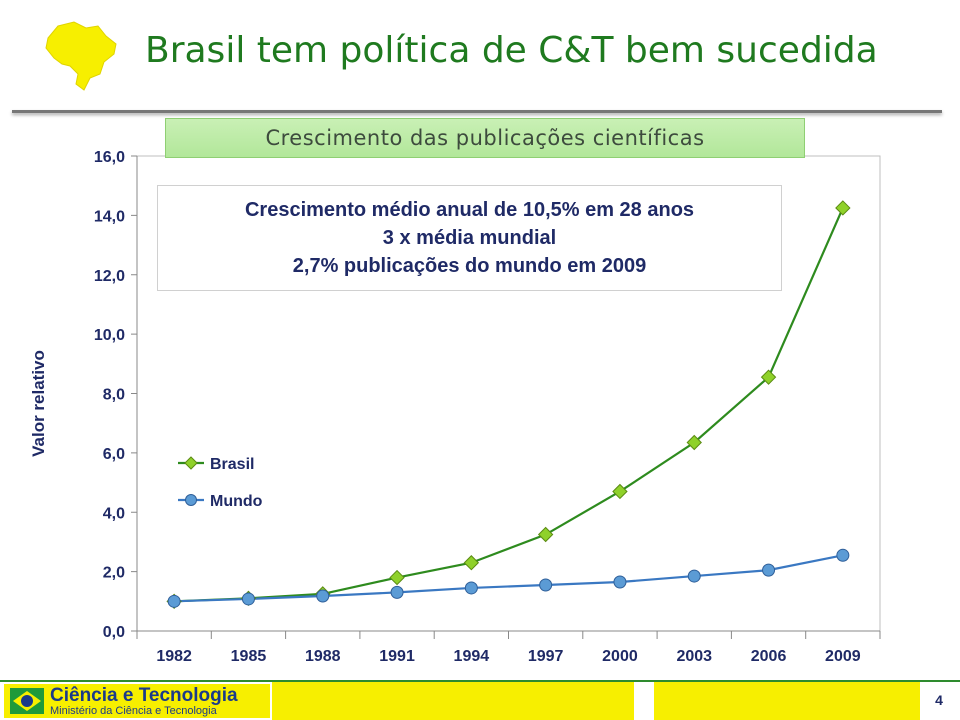 This screenshot has height=720, width=960. Describe the element at coordinates (472, 656) in the screenshot. I see `x-tick-label: 1994` at that location.